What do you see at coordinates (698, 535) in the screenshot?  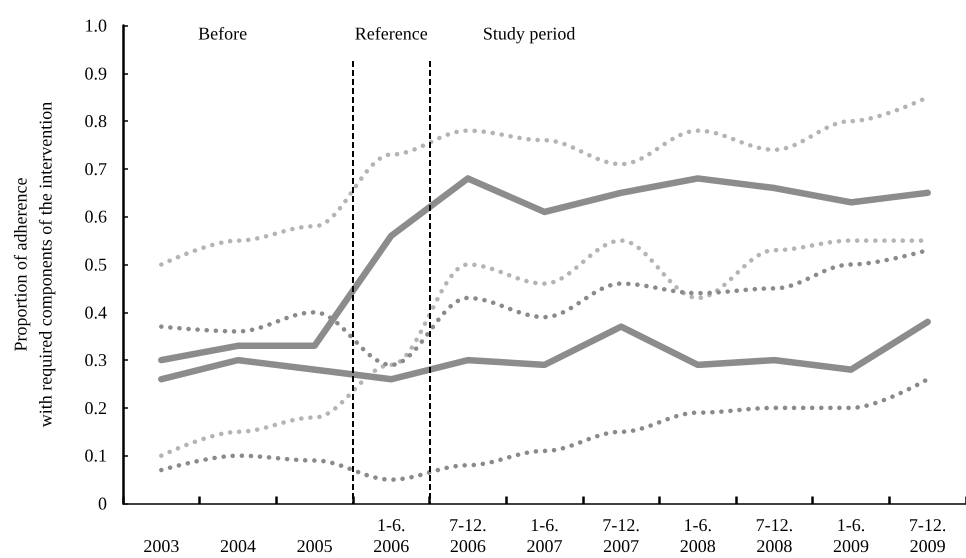 I see `x-tick-label: 1-6. 2008` at bounding box center [698, 535].